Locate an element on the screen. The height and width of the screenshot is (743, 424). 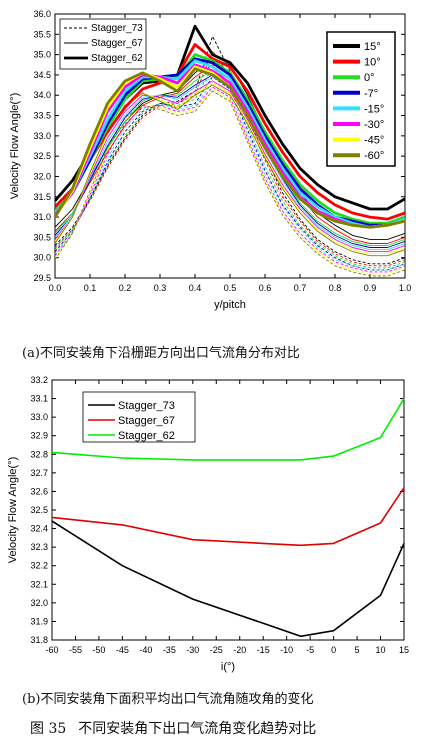
x-tick-label: 0.9 is located at coordinates (370, 288).